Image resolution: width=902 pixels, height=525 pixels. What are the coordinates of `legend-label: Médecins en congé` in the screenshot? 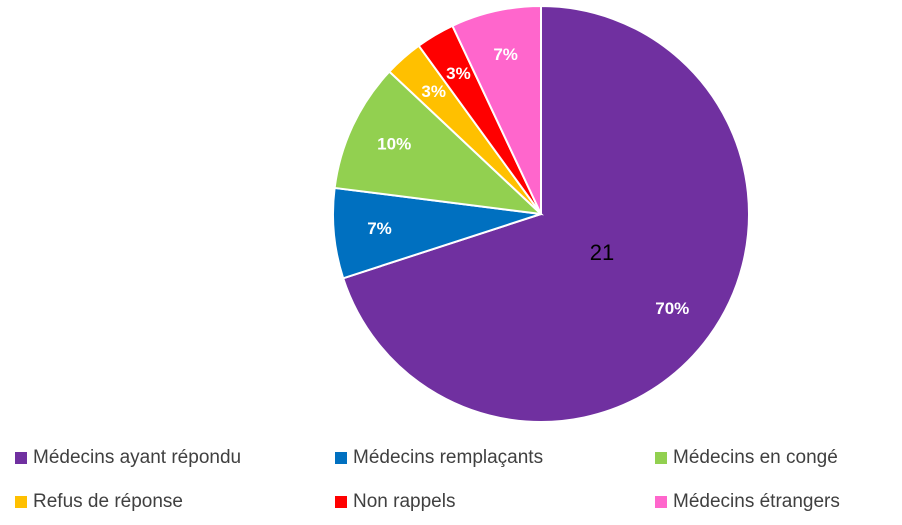 It's located at (755, 457).